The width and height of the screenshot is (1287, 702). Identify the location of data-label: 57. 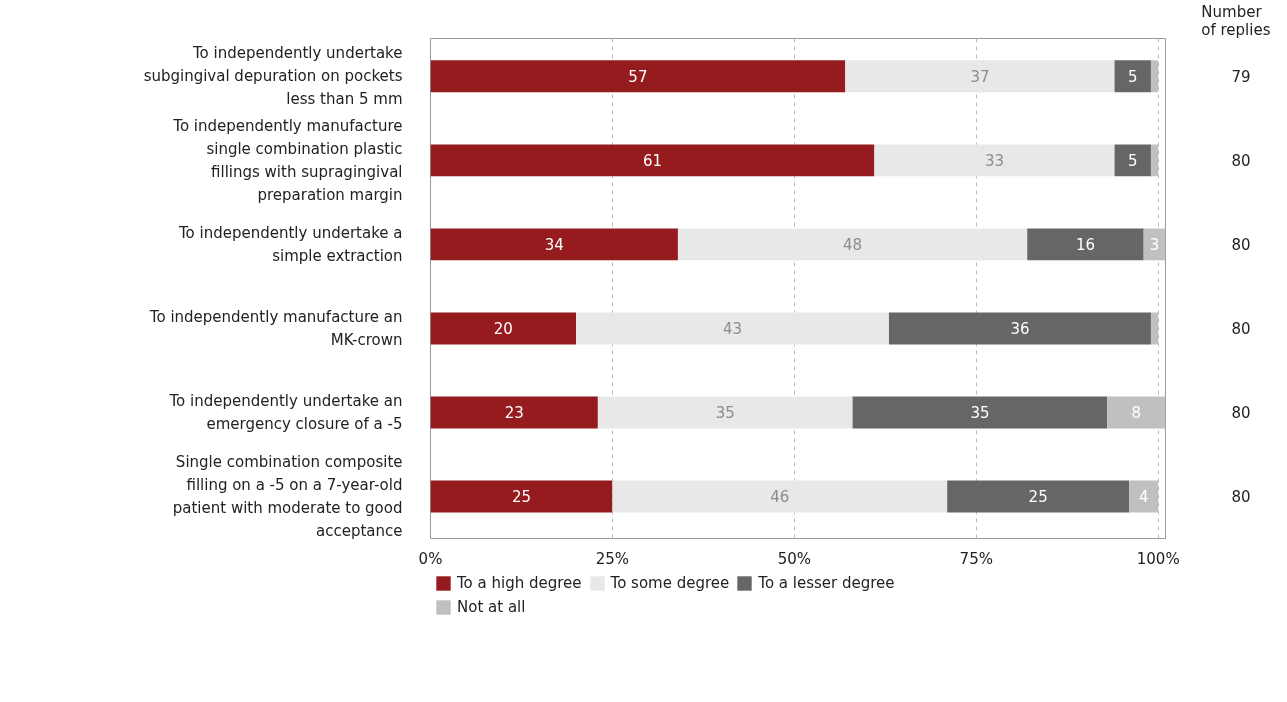
(638, 77).